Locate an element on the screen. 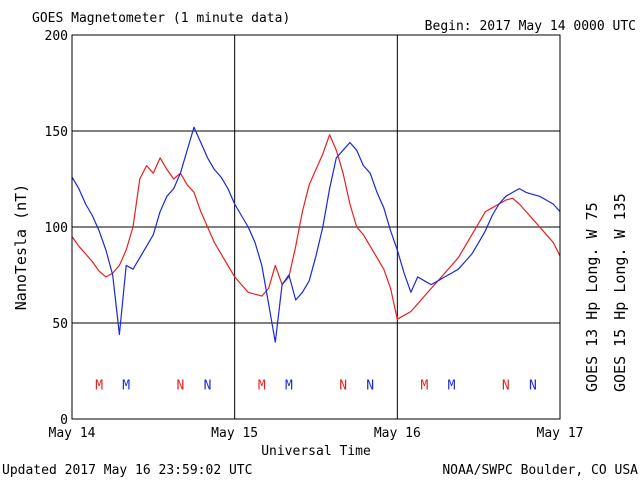 The image size is (640, 480). x-axis: May 14 May 15 May 16 May 17 is located at coordinates (316, 433).